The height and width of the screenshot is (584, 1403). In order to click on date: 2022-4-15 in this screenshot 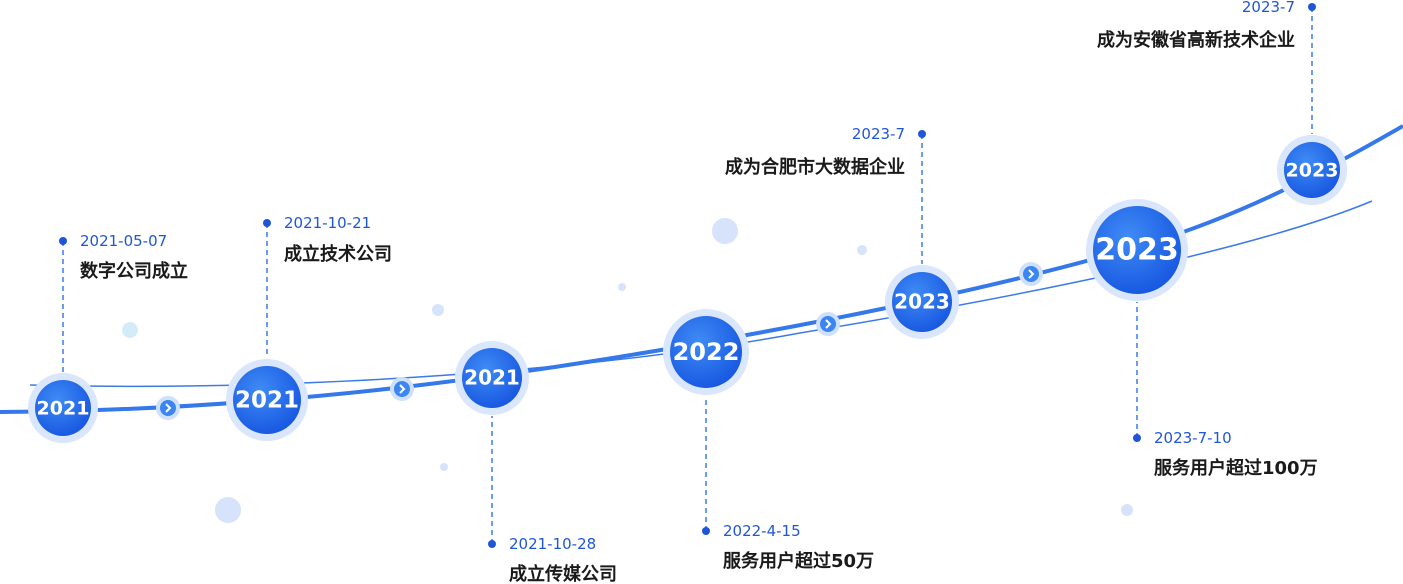, I will do `click(762, 531)`.